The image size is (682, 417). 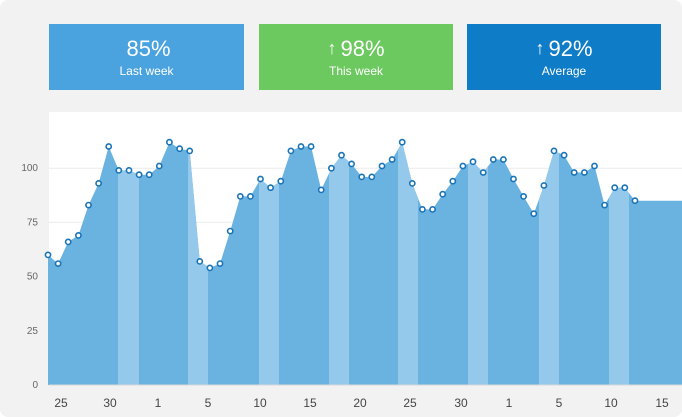 I want to click on x-tick-label: 20, so click(x=360, y=403).